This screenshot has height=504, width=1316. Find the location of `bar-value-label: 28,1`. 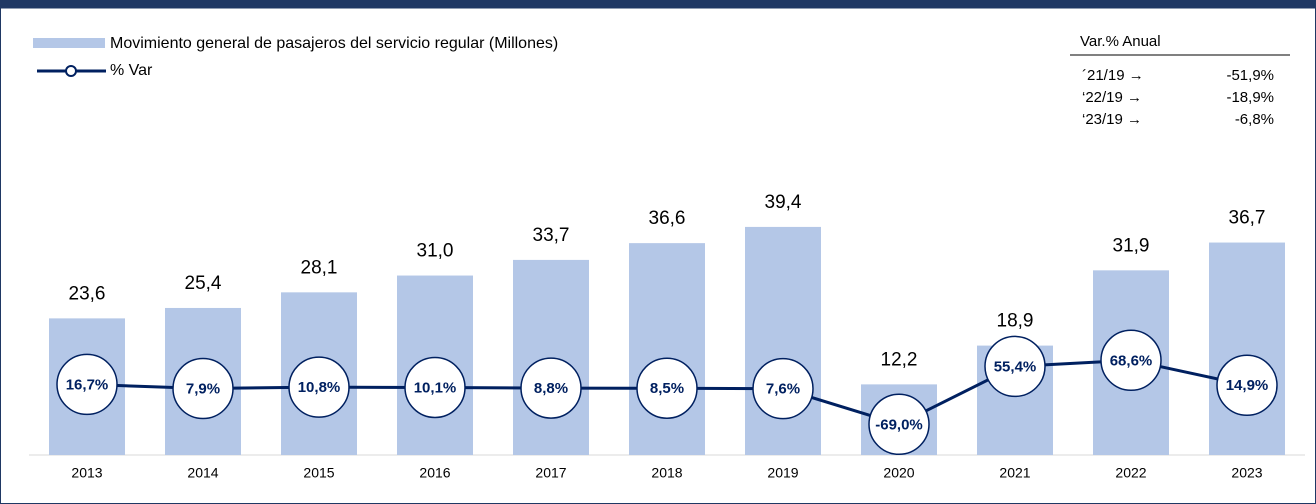

bar-value-label: 28,1 is located at coordinates (319, 267).